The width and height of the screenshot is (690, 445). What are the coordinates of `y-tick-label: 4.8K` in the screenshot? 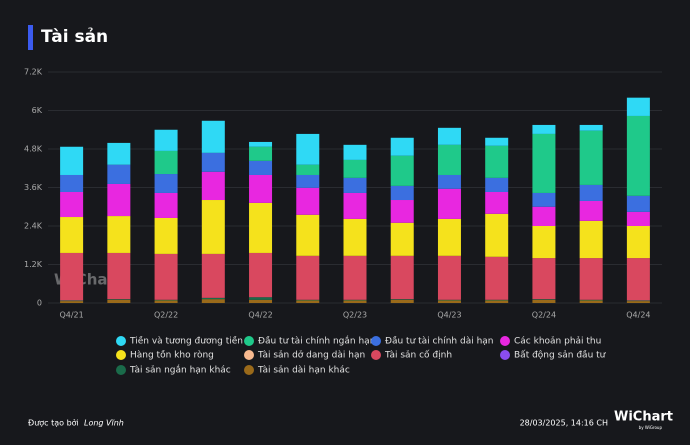 It's located at (33, 149).